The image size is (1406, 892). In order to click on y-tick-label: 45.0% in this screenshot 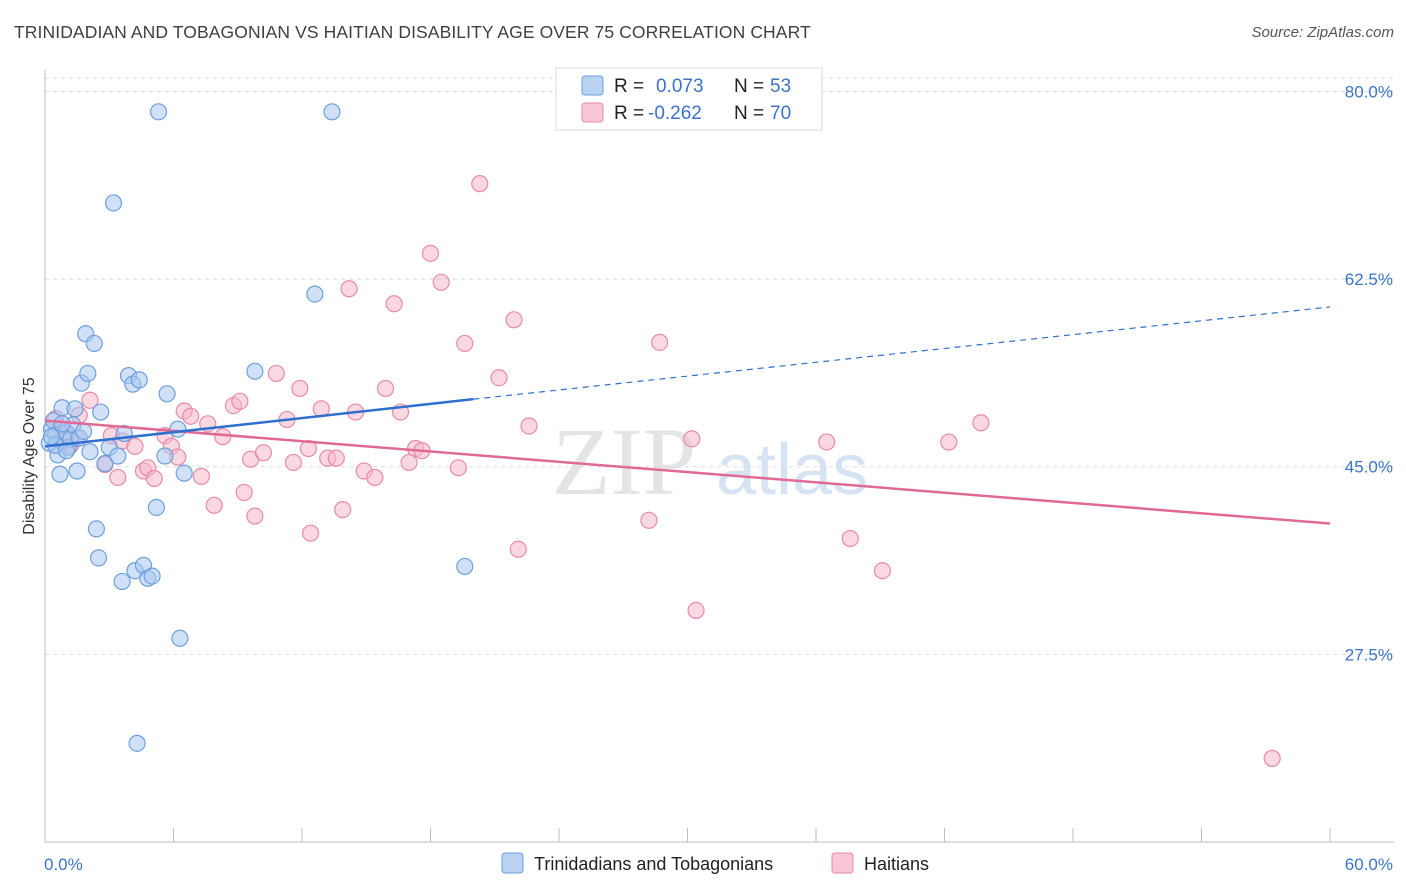, I will do `click(1369, 467)`.